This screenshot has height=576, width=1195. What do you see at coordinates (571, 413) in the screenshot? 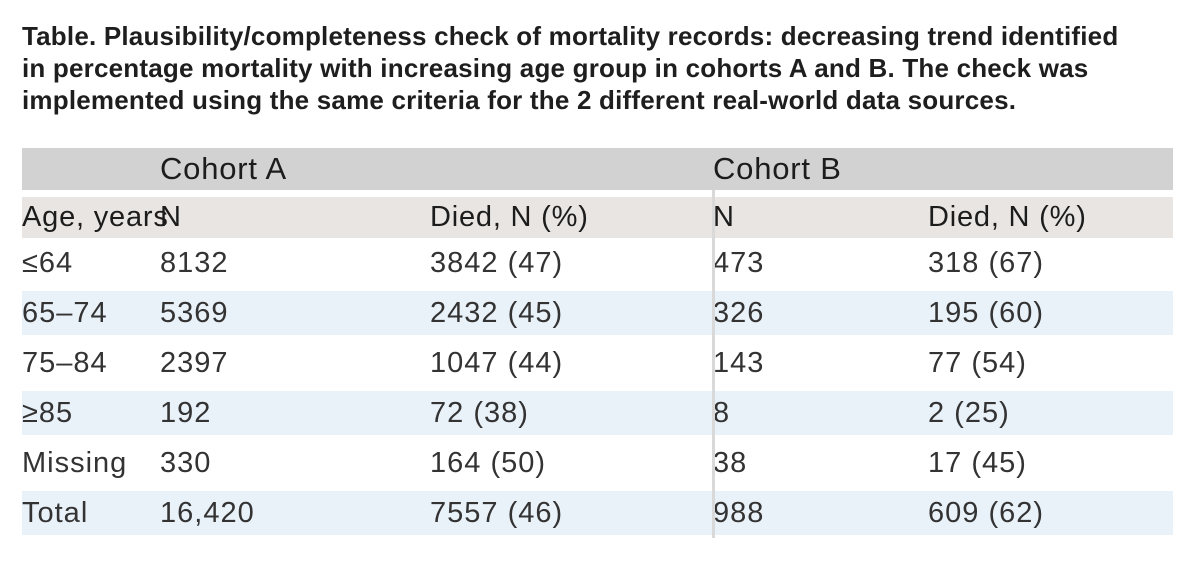
I see `cell-died-a: 72 (38)` at bounding box center [571, 413].